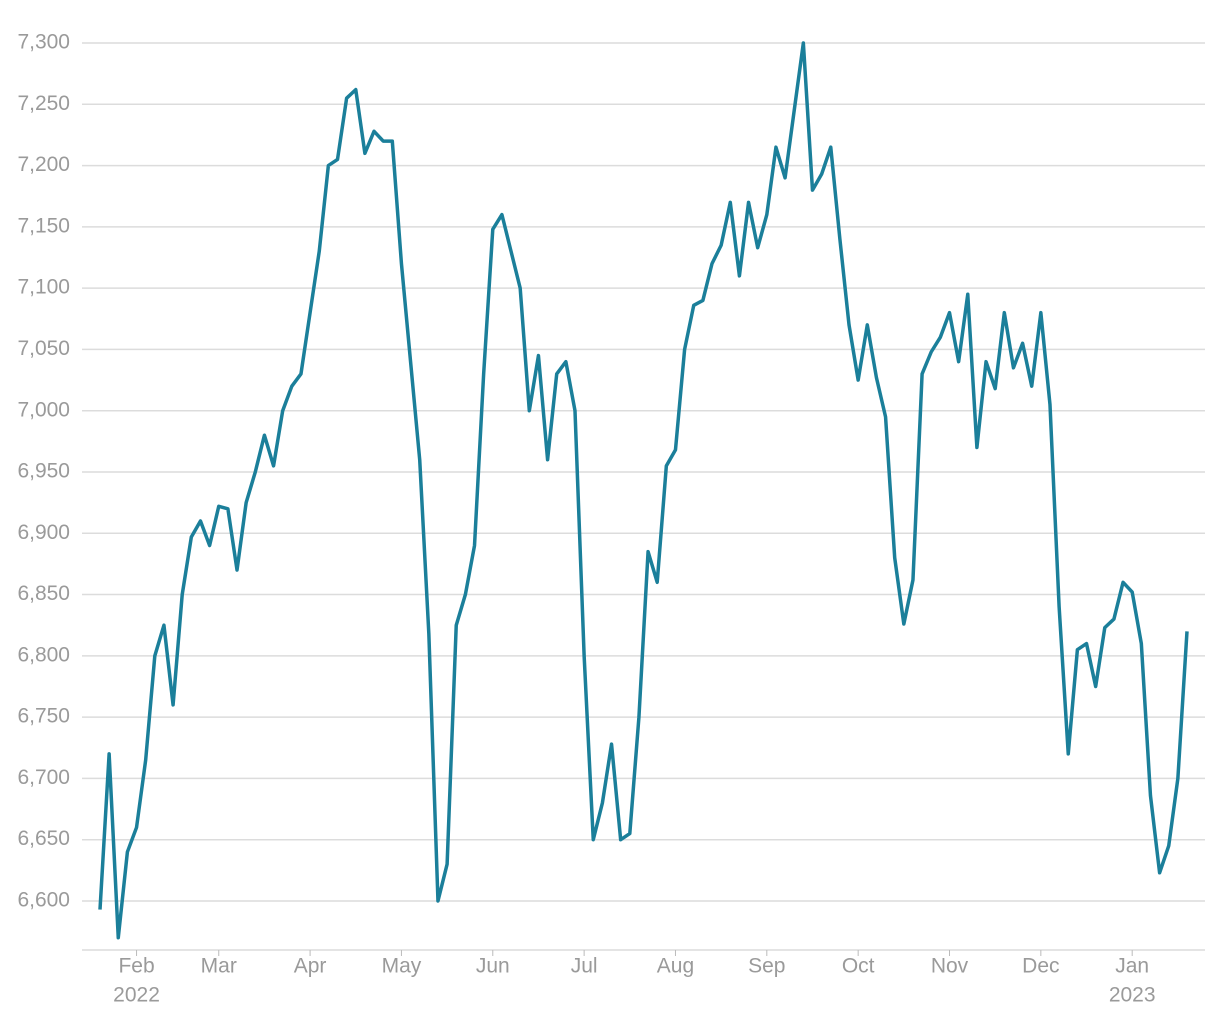 Image resolution: width=1220 pixels, height=1020 pixels. Describe the element at coordinates (1132, 995) in the screenshot. I see `year-label: 2023` at that location.